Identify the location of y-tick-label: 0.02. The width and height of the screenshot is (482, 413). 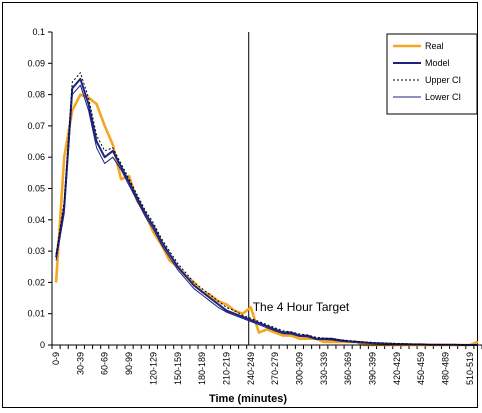
(36, 282).